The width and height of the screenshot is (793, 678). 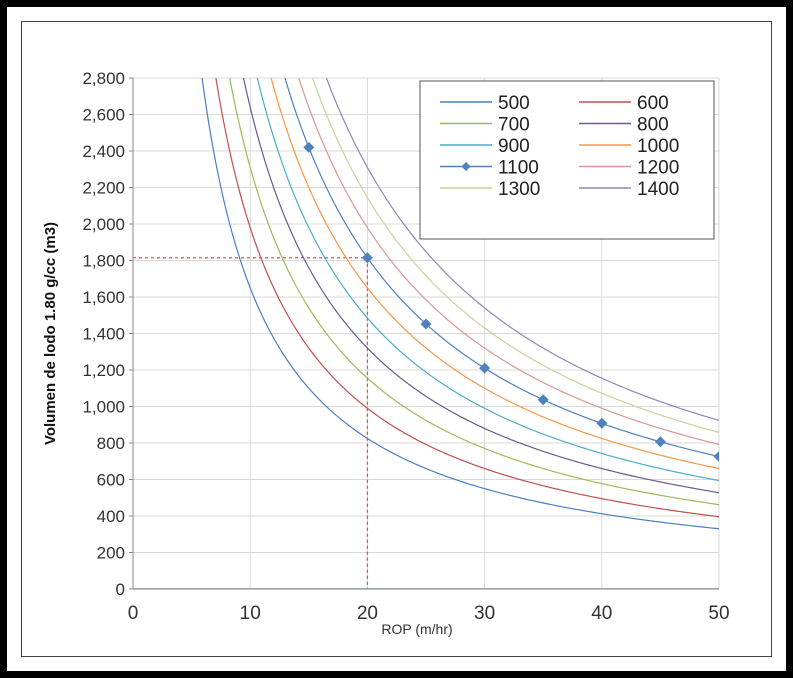 What do you see at coordinates (103, 188) in the screenshot?
I see `y-tick-label: 2,200` at bounding box center [103, 188].